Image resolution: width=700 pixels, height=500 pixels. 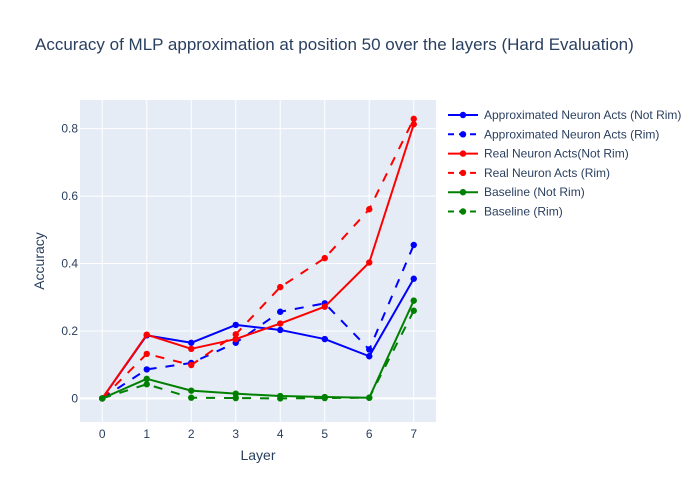 I want to click on legend-item: Baseline (Rim), so click(x=505, y=212).